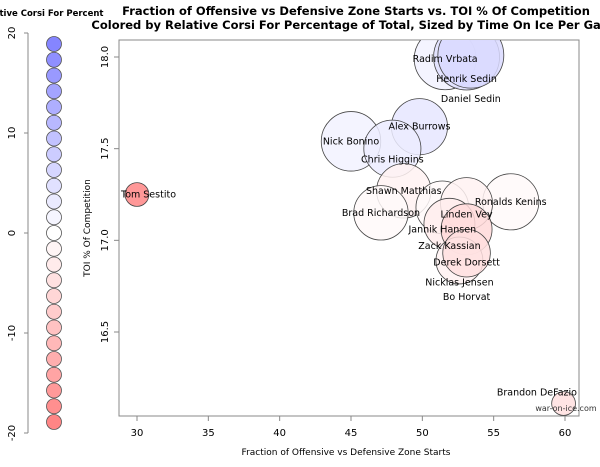  What do you see at coordinates (466, 79) in the screenshot?
I see `point-label: Henrik Sedin` at bounding box center [466, 79].